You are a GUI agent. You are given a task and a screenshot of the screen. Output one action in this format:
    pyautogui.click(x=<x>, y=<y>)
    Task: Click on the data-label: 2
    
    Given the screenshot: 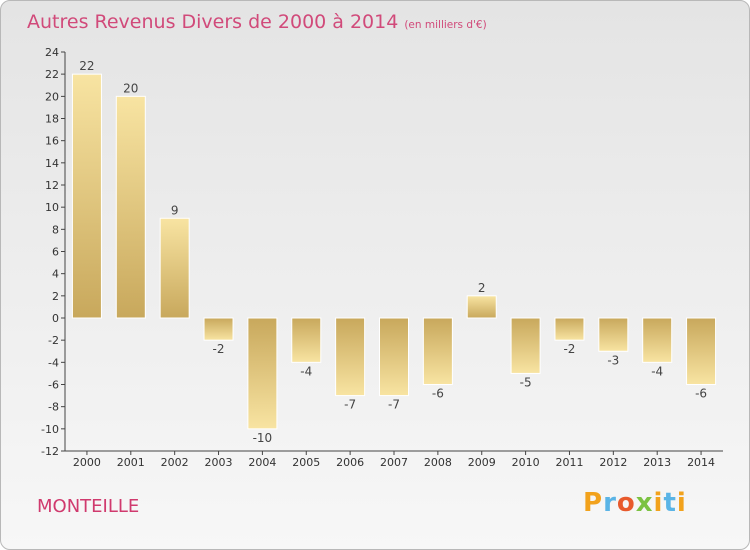 What is the action you would take?
    pyautogui.click(x=482, y=288)
    